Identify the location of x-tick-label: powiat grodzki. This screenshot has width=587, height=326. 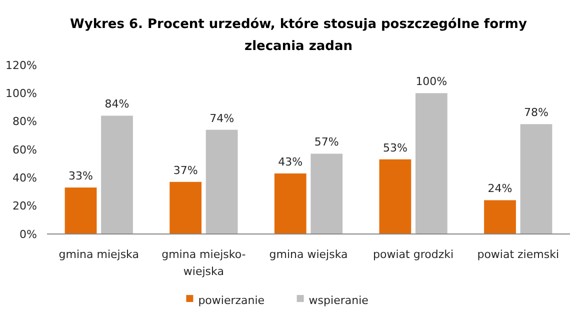
(413, 254).